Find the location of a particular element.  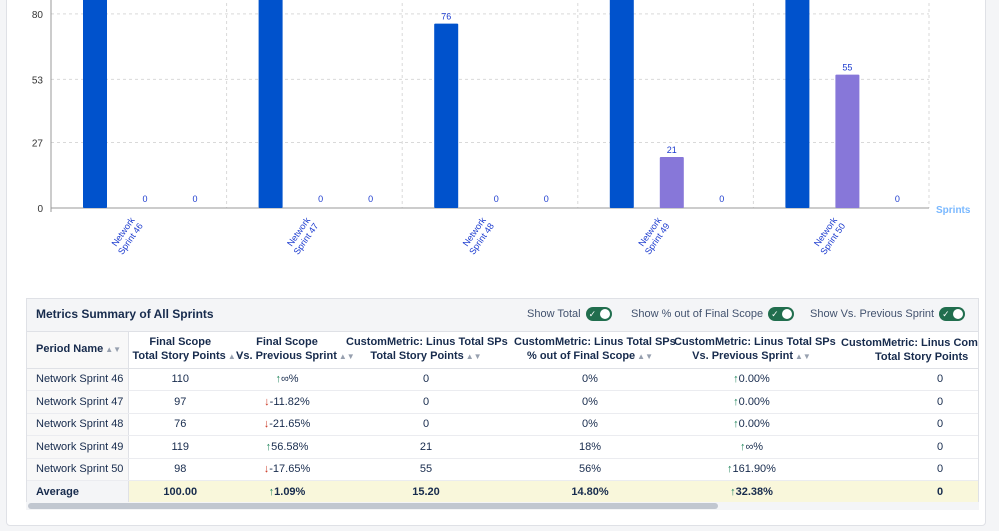

cell-name: Network Sprint 46 is located at coordinates (78, 379).